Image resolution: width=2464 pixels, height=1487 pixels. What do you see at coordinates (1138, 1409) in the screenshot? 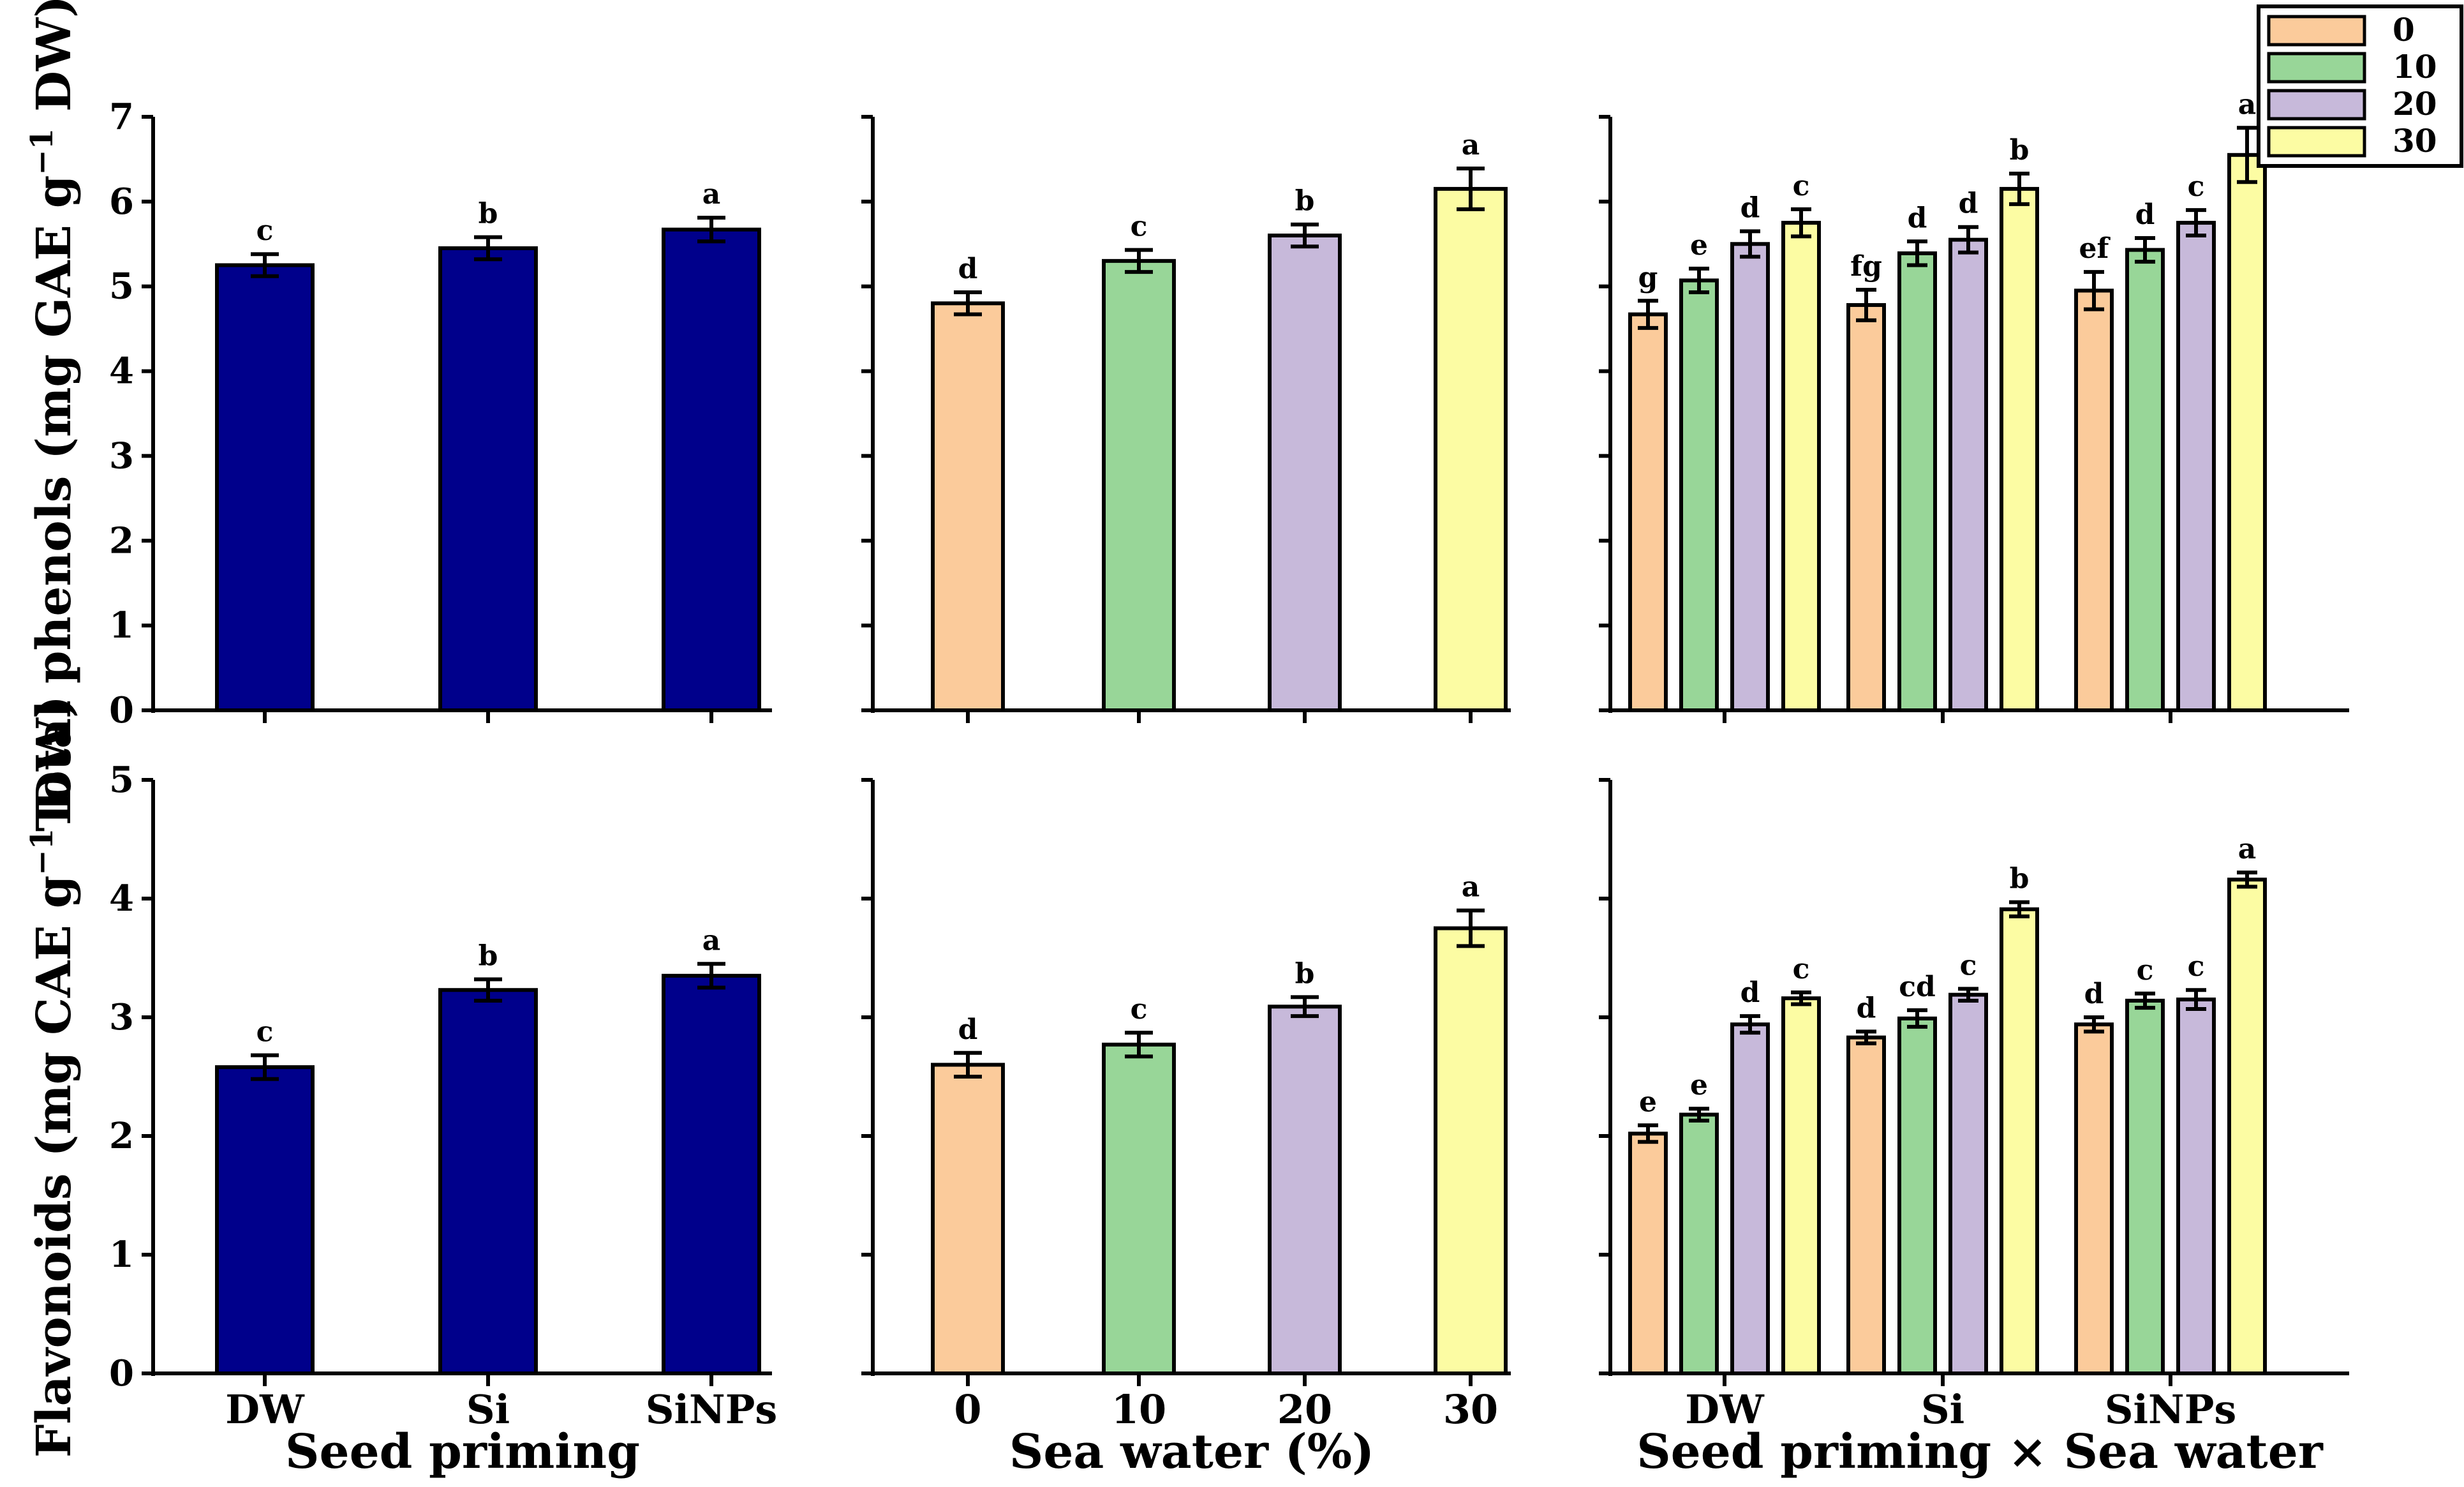
I see `x-tick-label: 10` at bounding box center [1138, 1409].